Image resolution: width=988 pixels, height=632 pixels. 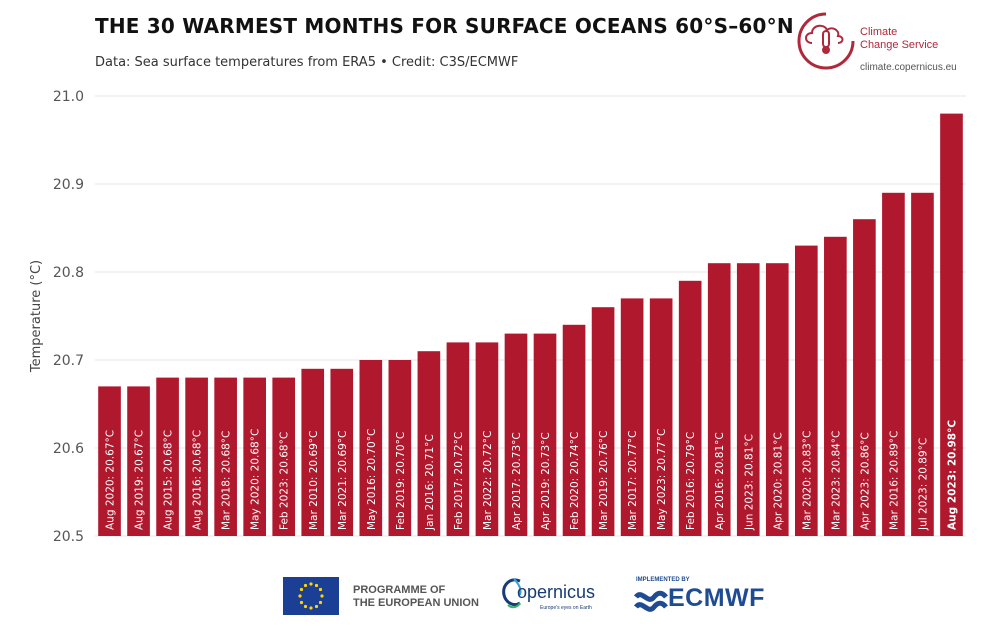 I want to click on c3s-name: Climate Change Service, so click(x=899, y=39).